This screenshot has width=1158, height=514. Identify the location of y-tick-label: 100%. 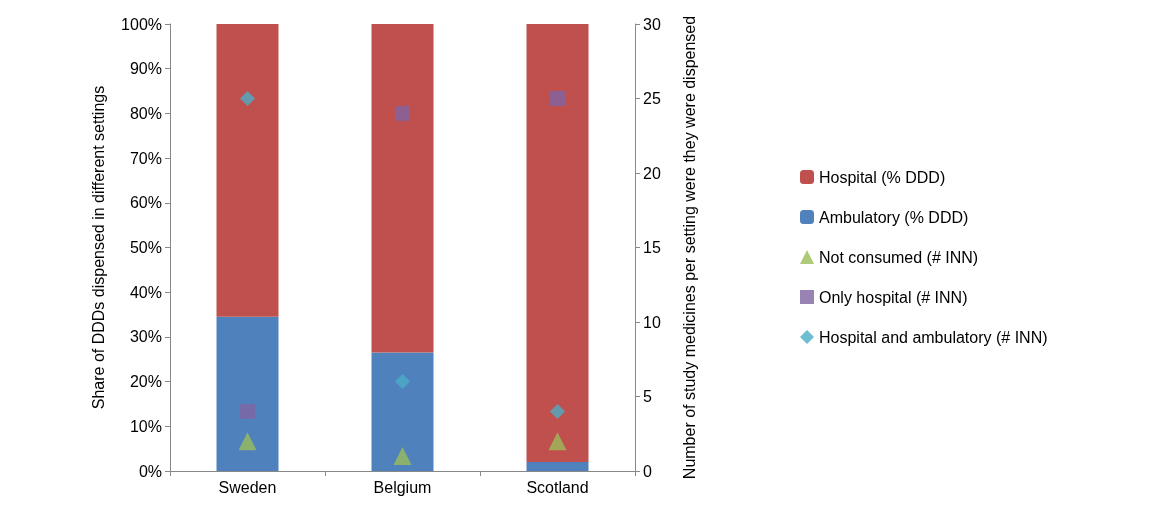
(141, 24).